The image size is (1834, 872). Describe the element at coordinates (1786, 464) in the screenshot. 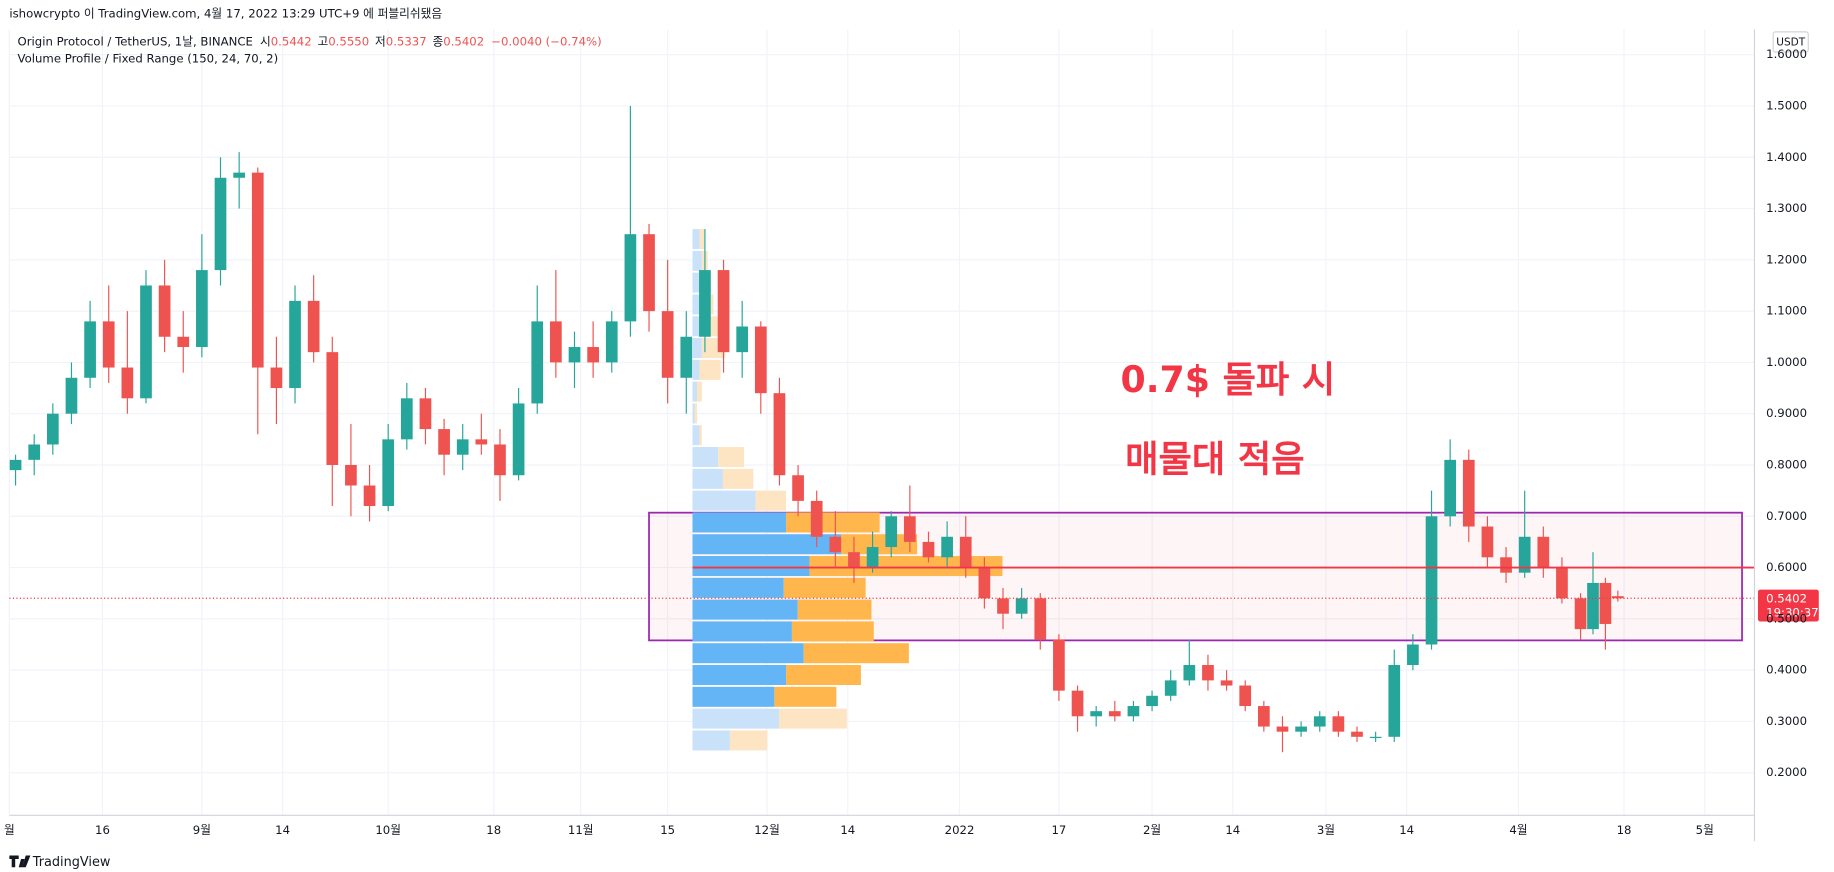

I see `y-tick-label: 0.8000` at that location.